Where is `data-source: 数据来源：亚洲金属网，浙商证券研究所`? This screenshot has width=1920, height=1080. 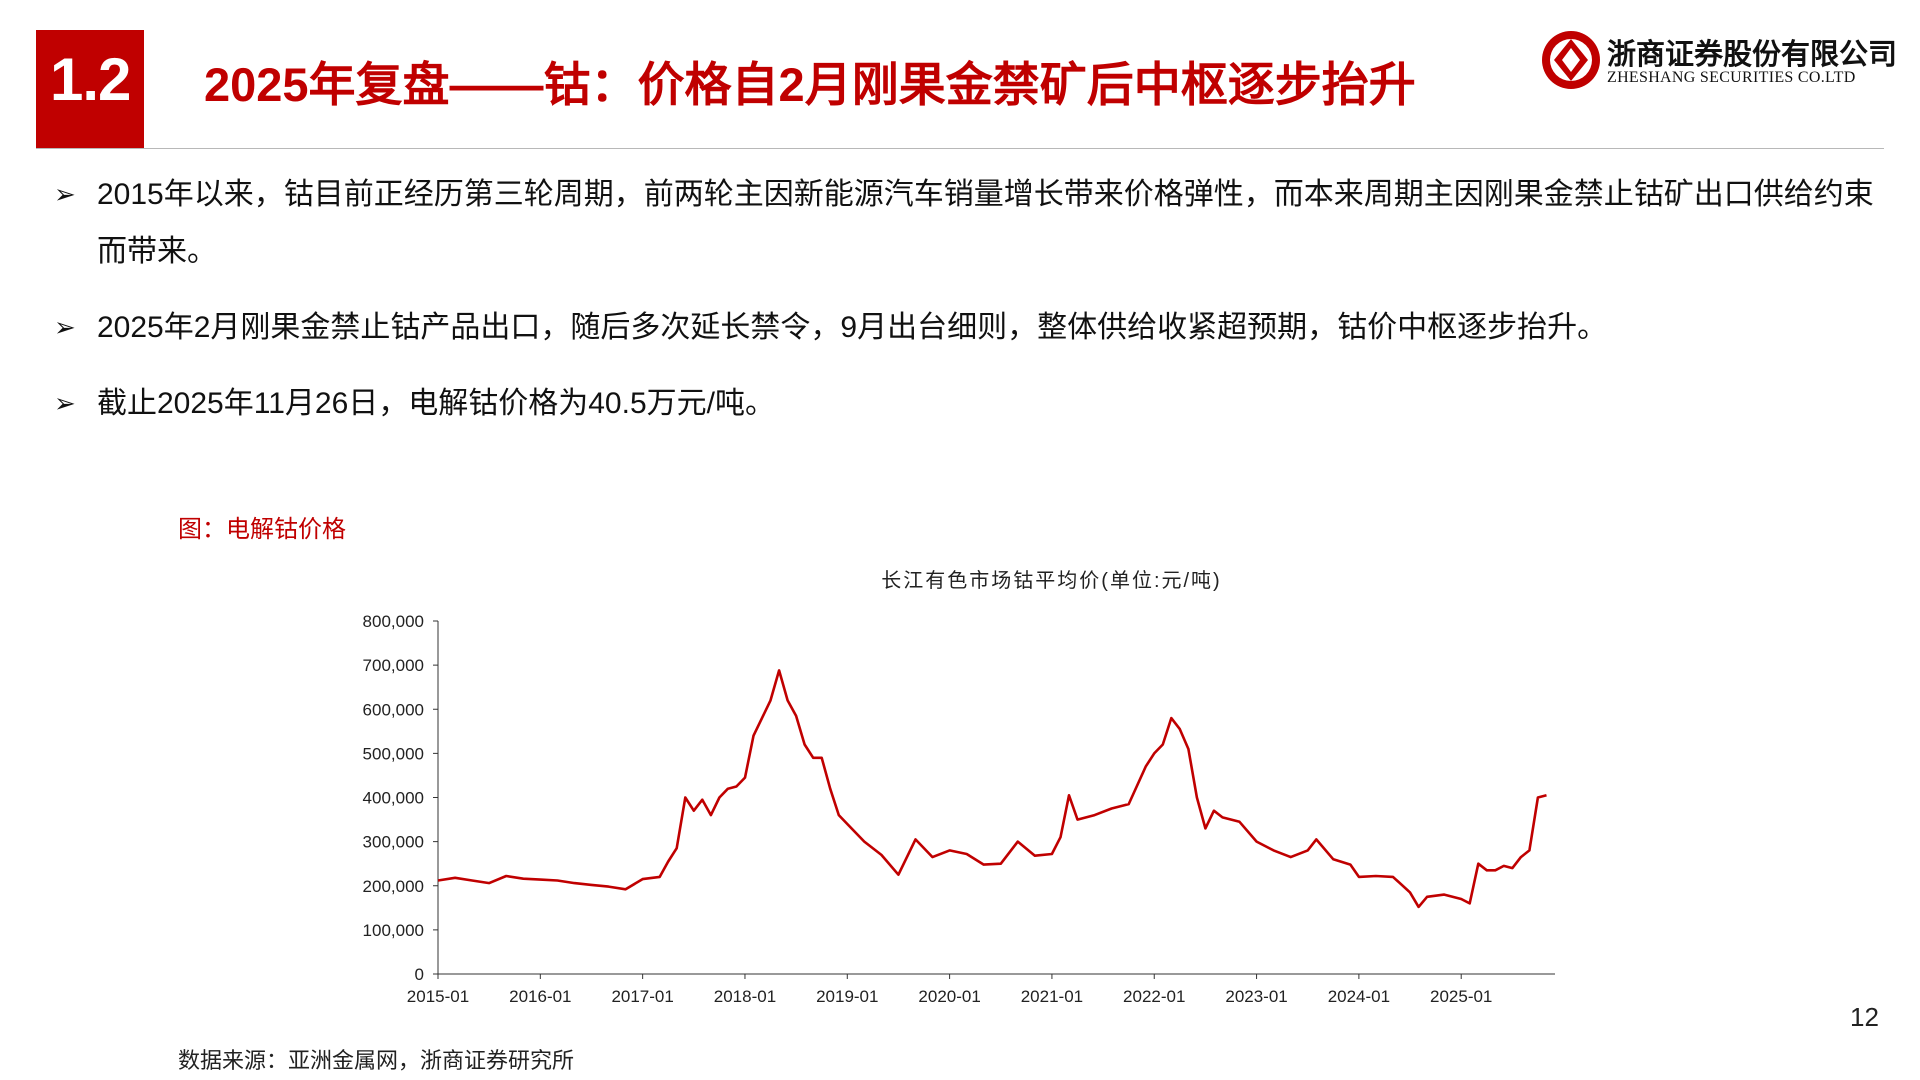 data-source: 数据来源：亚洲金属网，浙商证券研究所 is located at coordinates (376, 1060).